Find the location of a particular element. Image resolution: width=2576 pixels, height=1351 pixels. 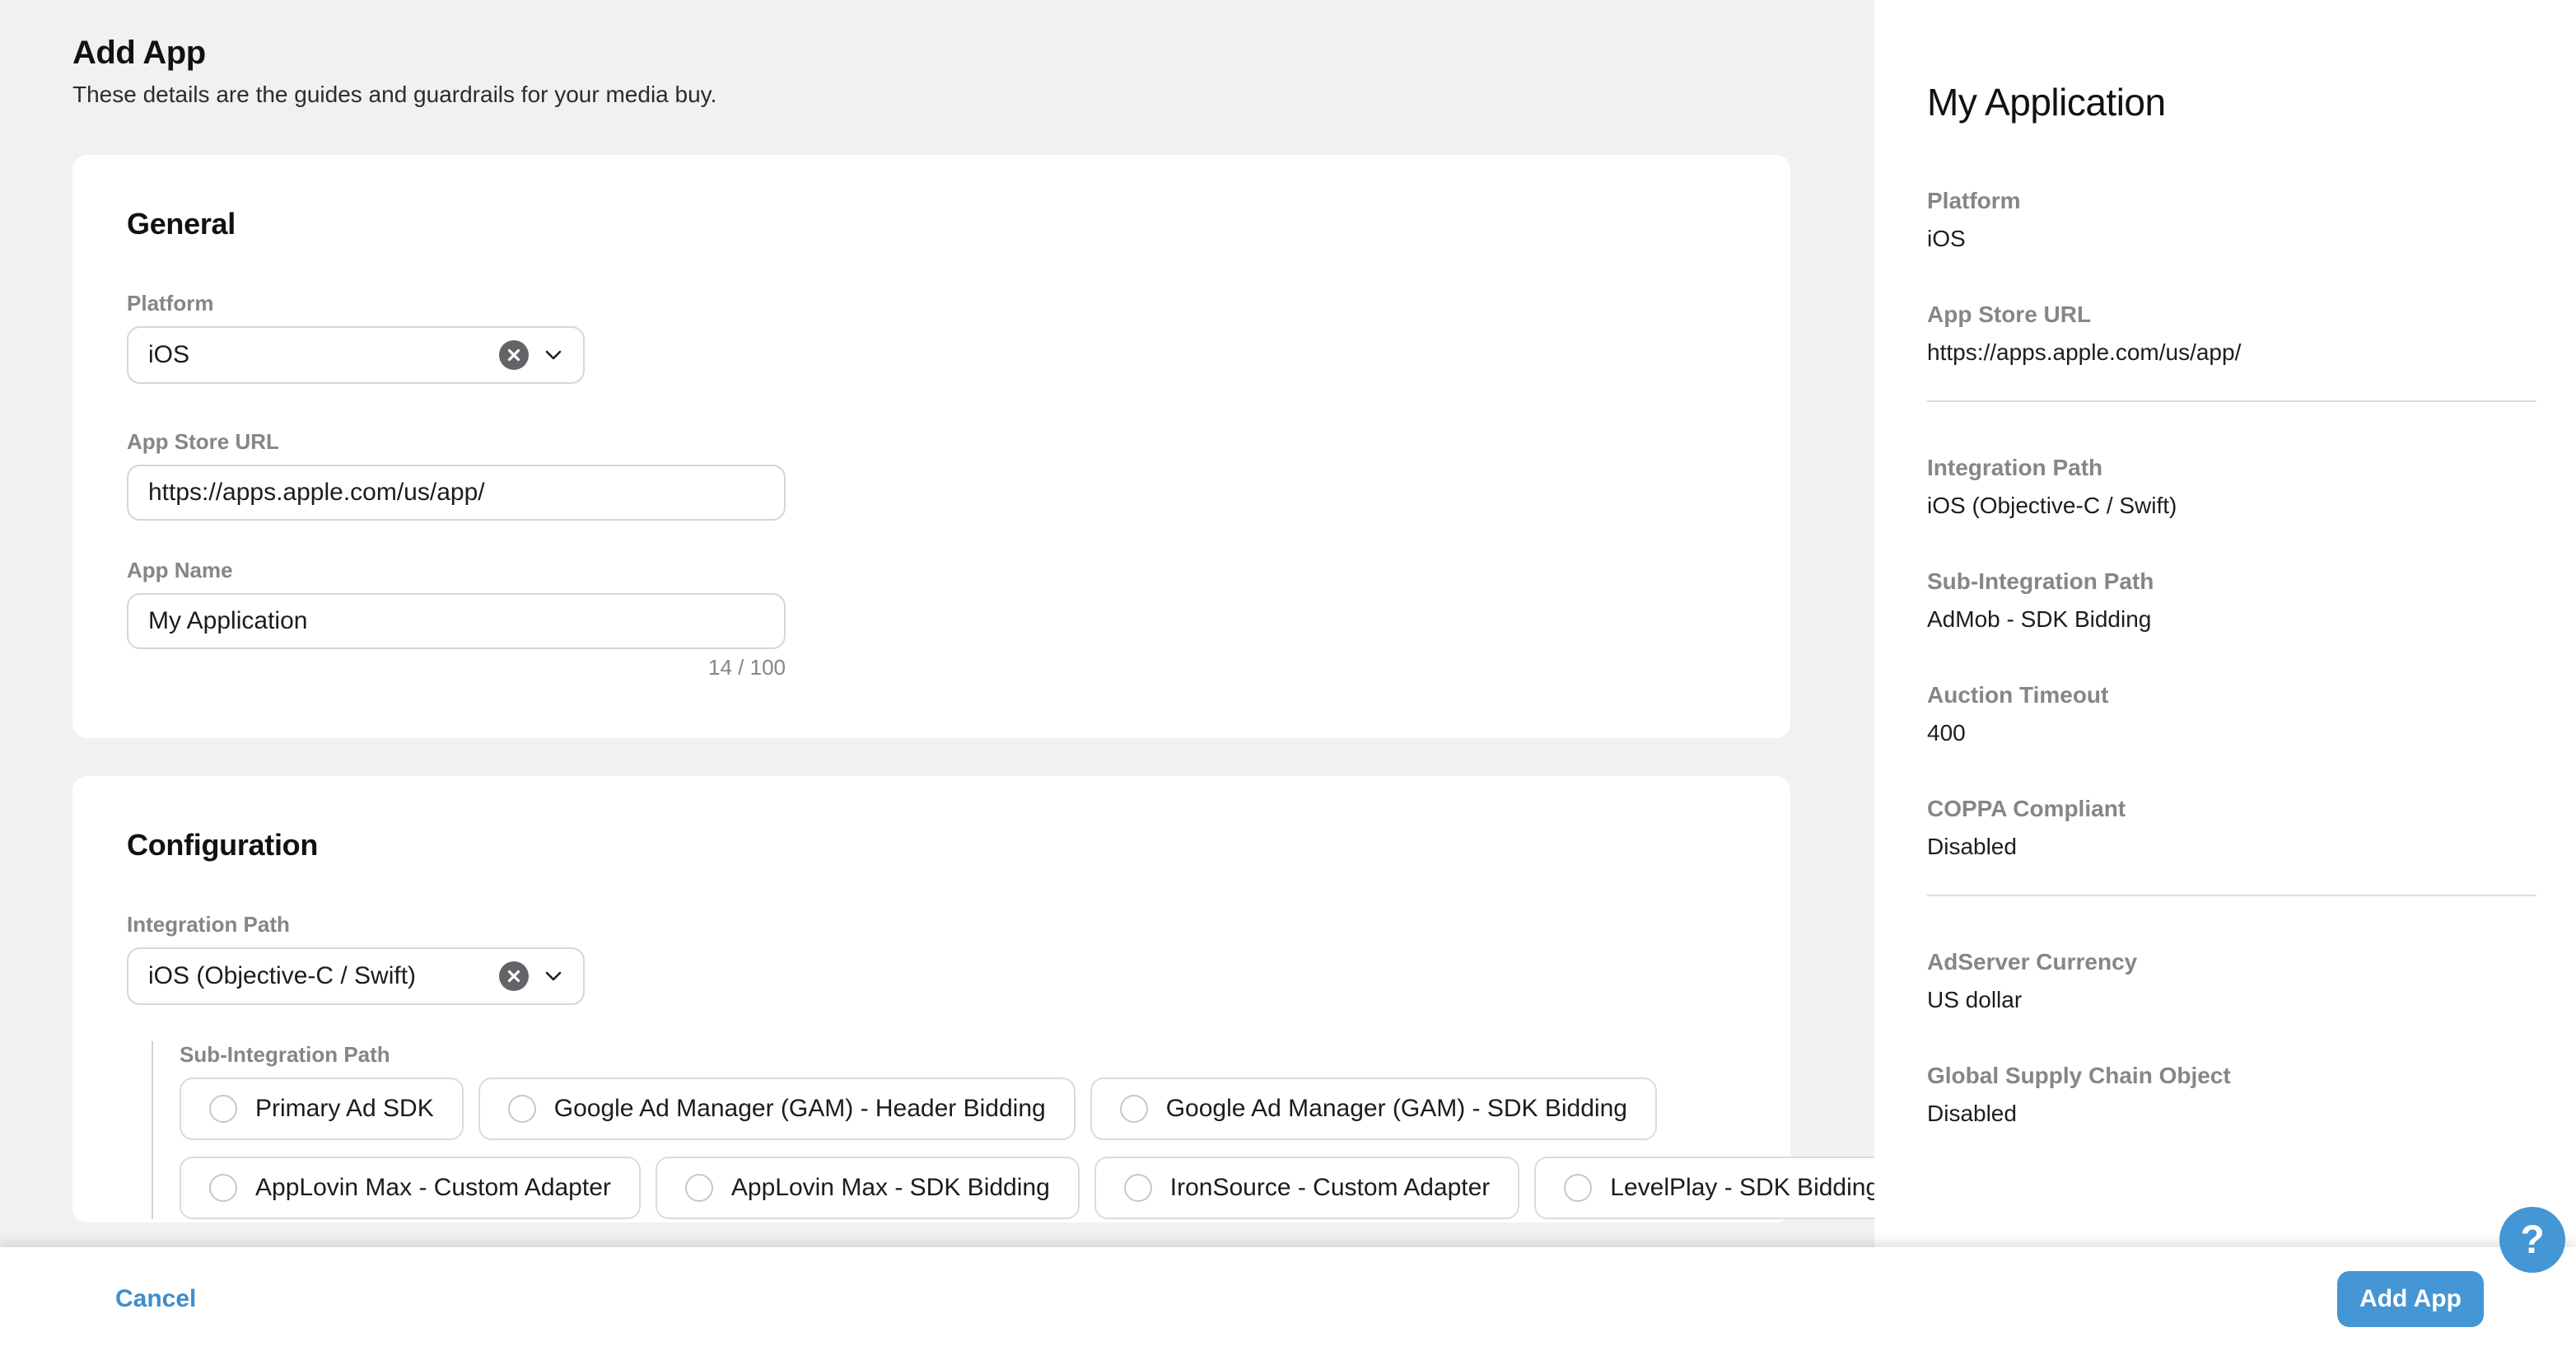

summary-item-coppa-compliant: COPPA Compliant Disabled is located at coordinates (2231, 828).